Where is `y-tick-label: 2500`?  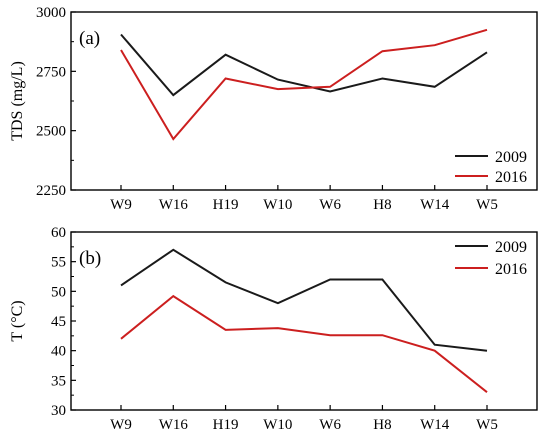
y-tick-label: 2500 is located at coordinates (51, 132).